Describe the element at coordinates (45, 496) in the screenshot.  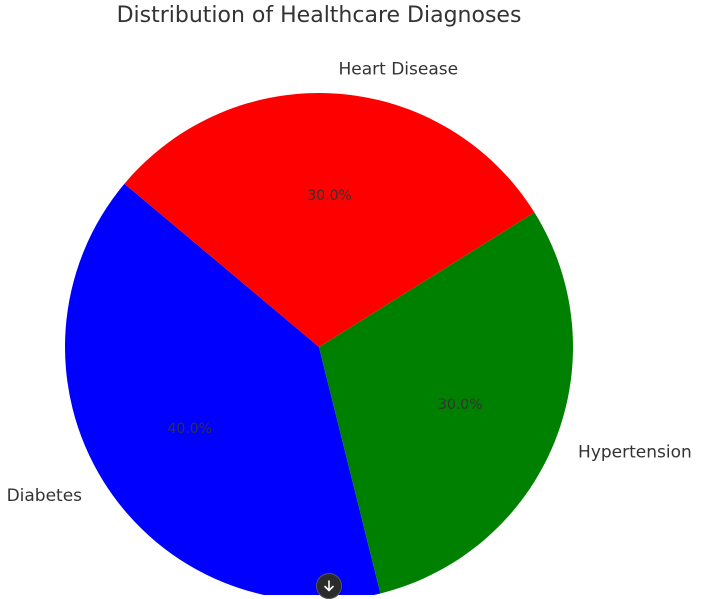
I see `category-label: Diabetes` at that location.